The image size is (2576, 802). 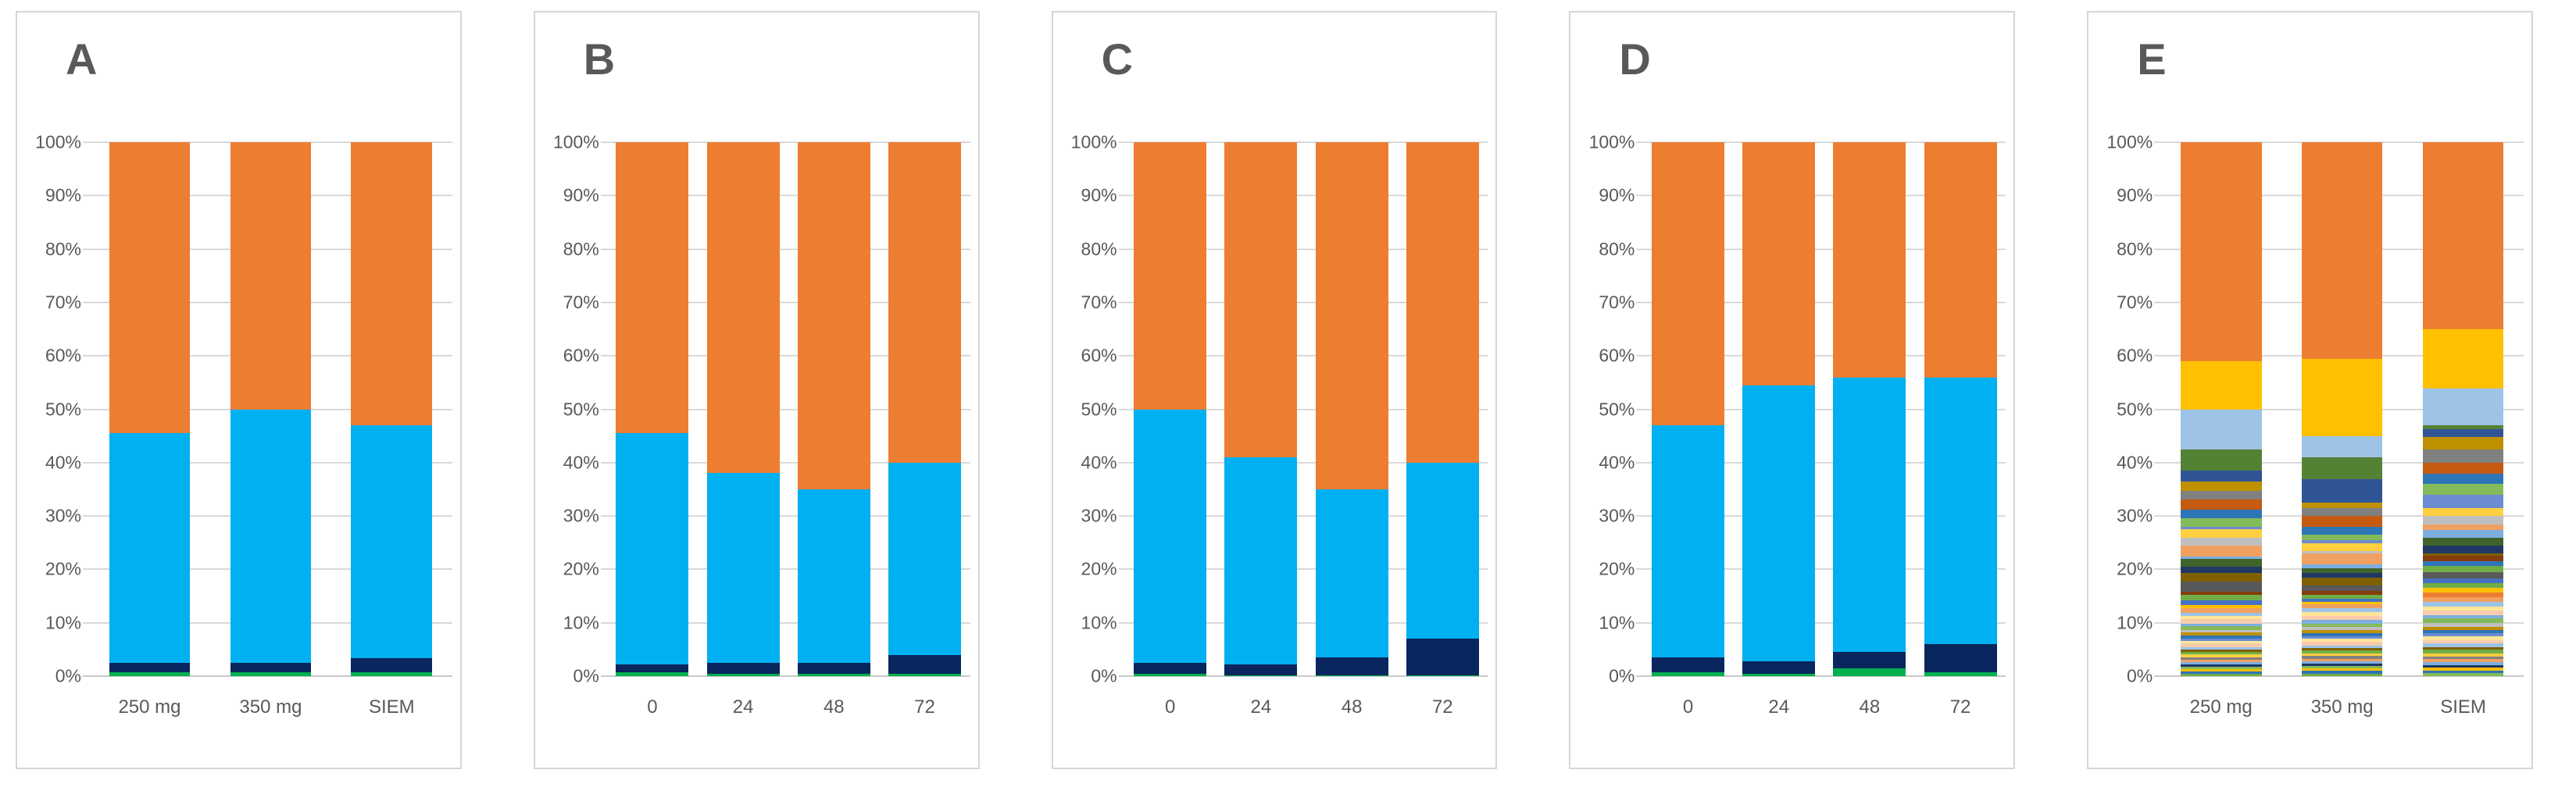 What do you see at coordinates (2342, 625) in the screenshot?
I see `bar-segment-lightgreen` at bounding box center [2342, 625].